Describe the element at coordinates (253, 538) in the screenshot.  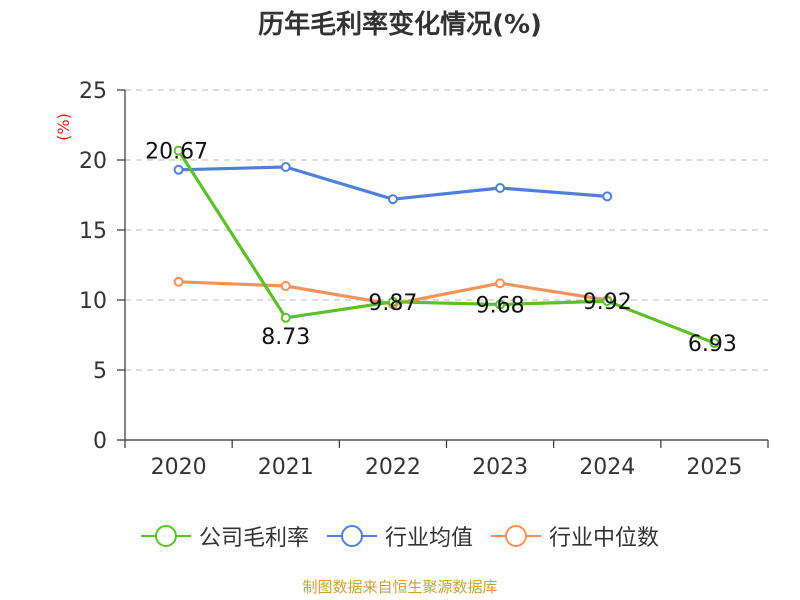
I see `legend-label-company: 公司毛利率` at that location.